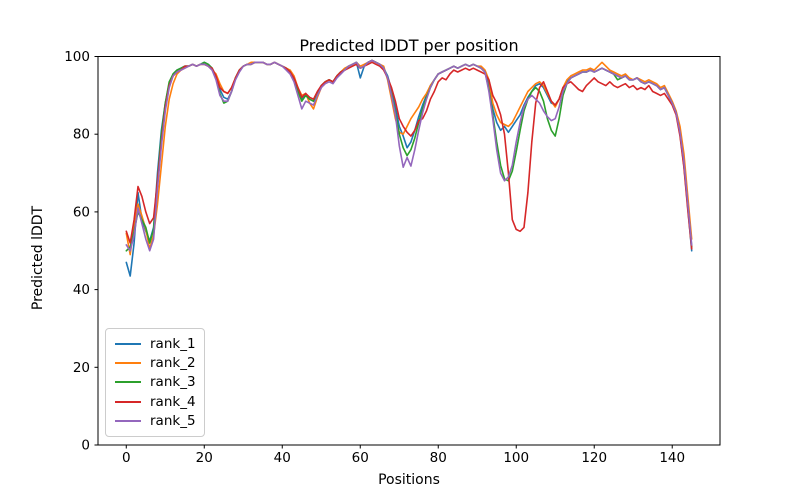  I want to click on y-tick-label: 0, so click(85, 446).